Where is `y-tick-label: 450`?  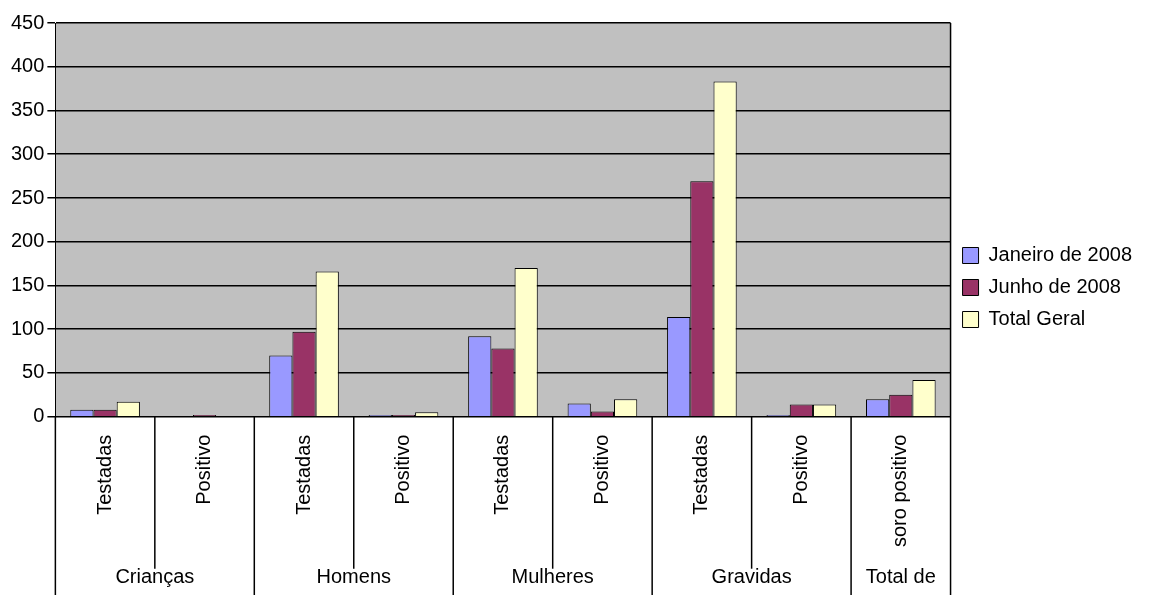
y-tick-label: 450 is located at coordinates (27, 21).